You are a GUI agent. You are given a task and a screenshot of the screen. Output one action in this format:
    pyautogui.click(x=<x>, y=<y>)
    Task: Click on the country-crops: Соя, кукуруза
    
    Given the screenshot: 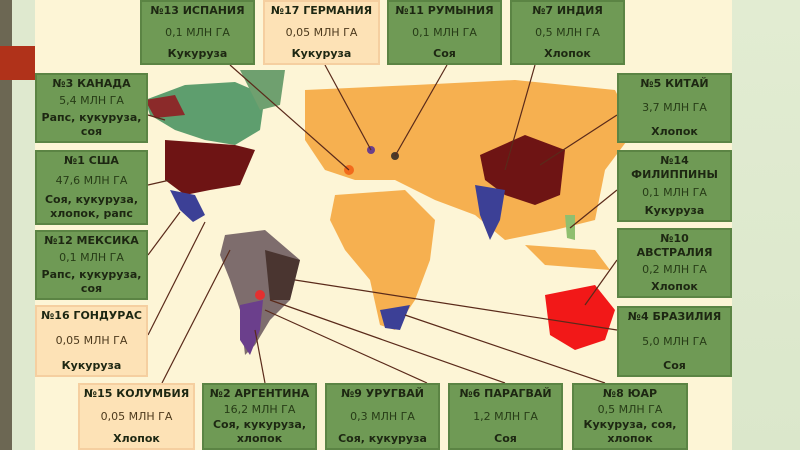 What is the action you would take?
    pyautogui.click(x=382, y=438)
    